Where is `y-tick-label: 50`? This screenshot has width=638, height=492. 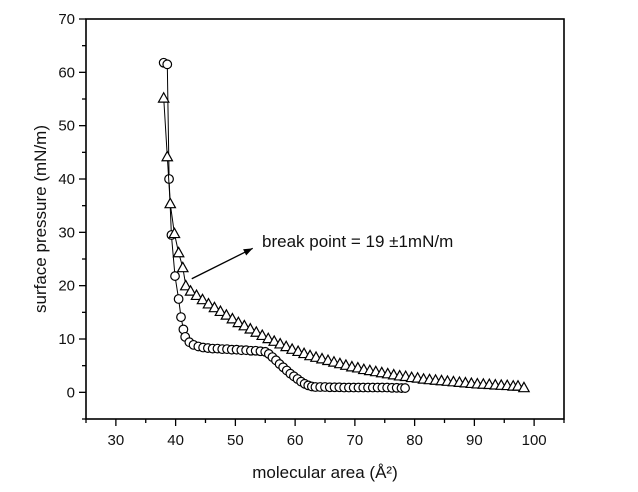
y-tick-label: 50 is located at coordinates (66, 126).